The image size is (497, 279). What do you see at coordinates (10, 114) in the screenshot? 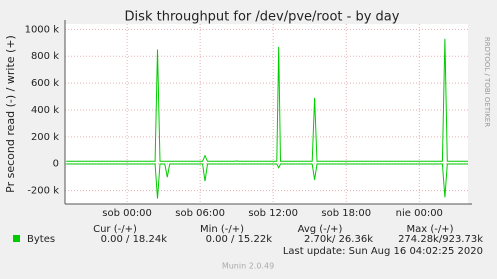
I see `y-axis-label: Pr second read (-) / write (+)` at bounding box center [10, 114].